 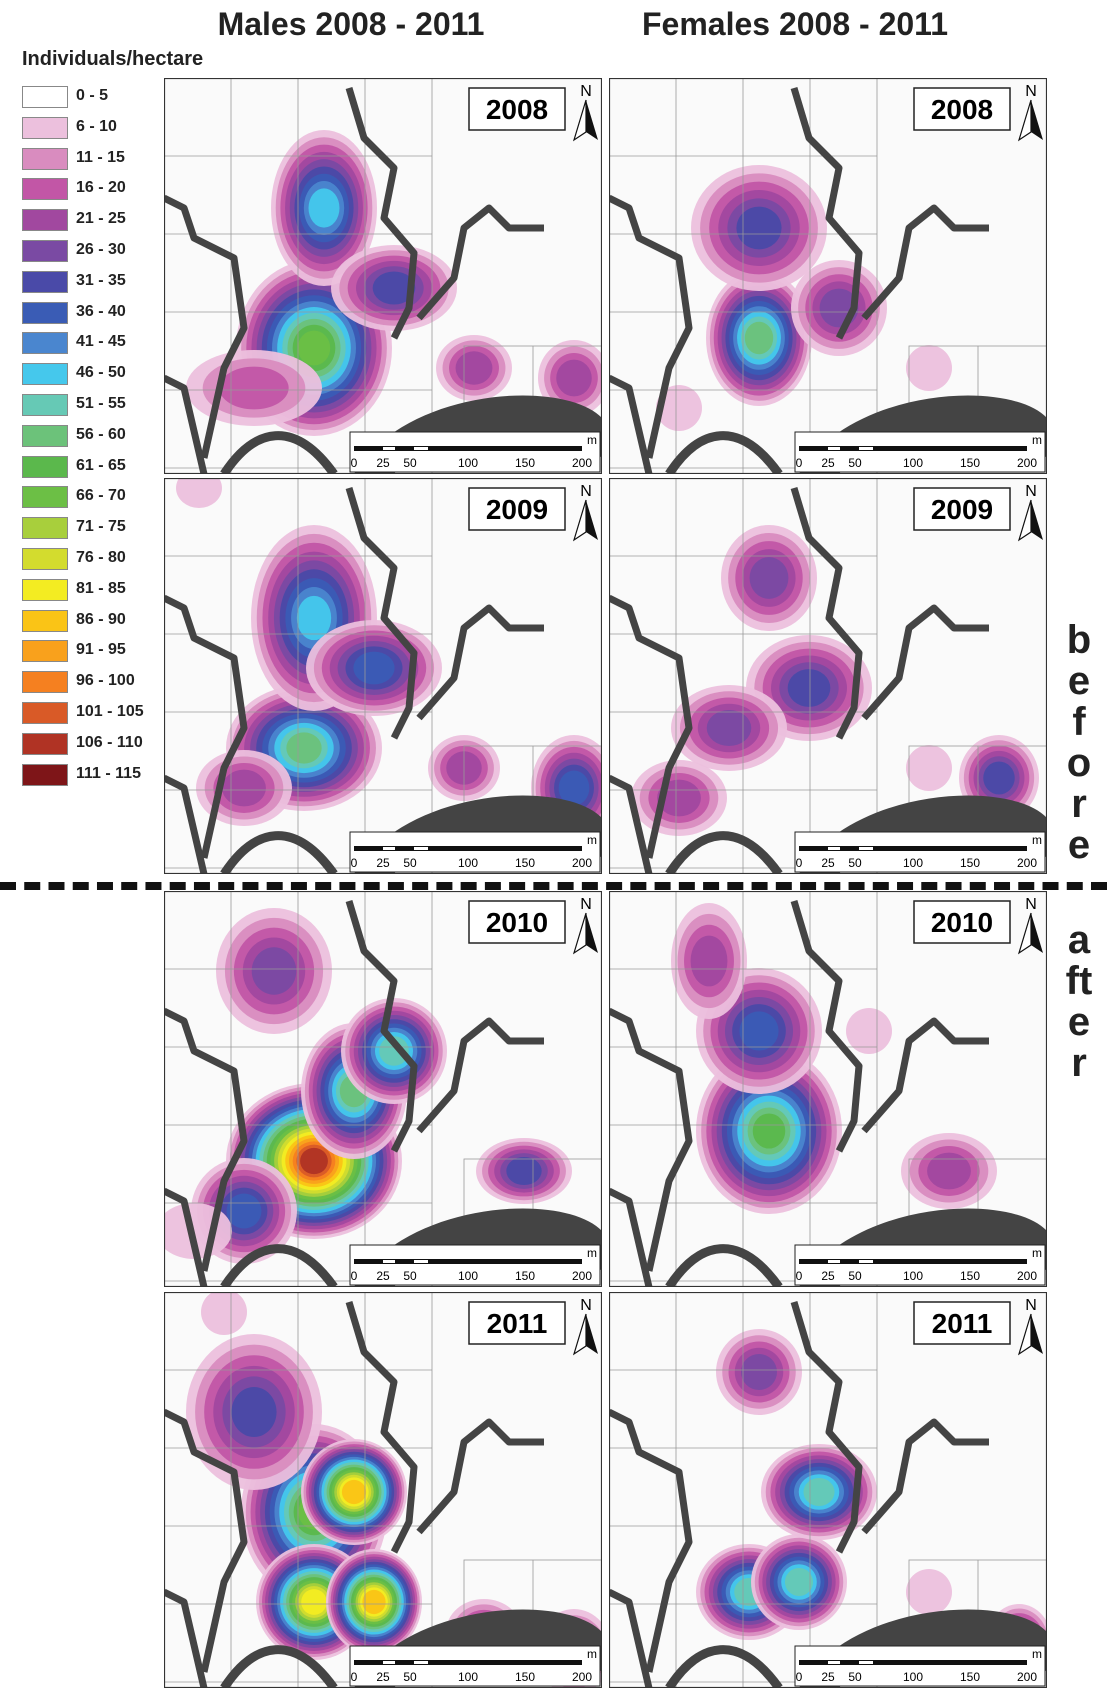 What do you see at coordinates (525, 1276) in the screenshot?
I see `scale-label: 150` at bounding box center [525, 1276].